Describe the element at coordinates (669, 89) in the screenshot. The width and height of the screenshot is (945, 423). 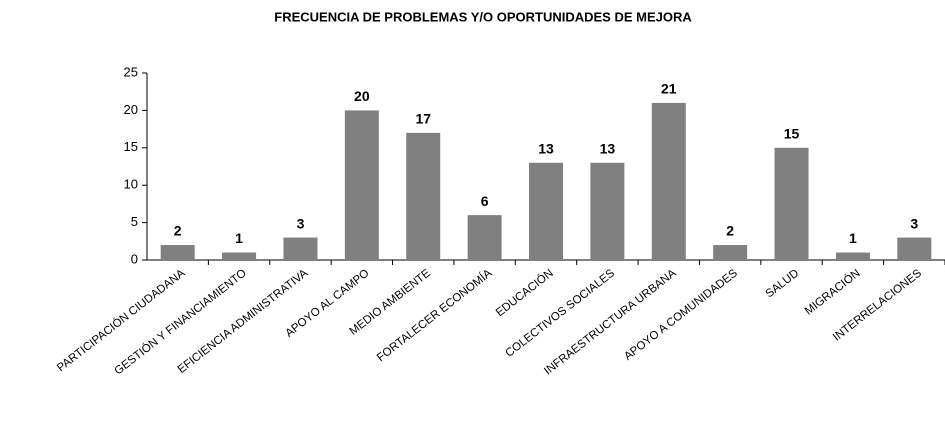
I see `value-label: 21` at that location.